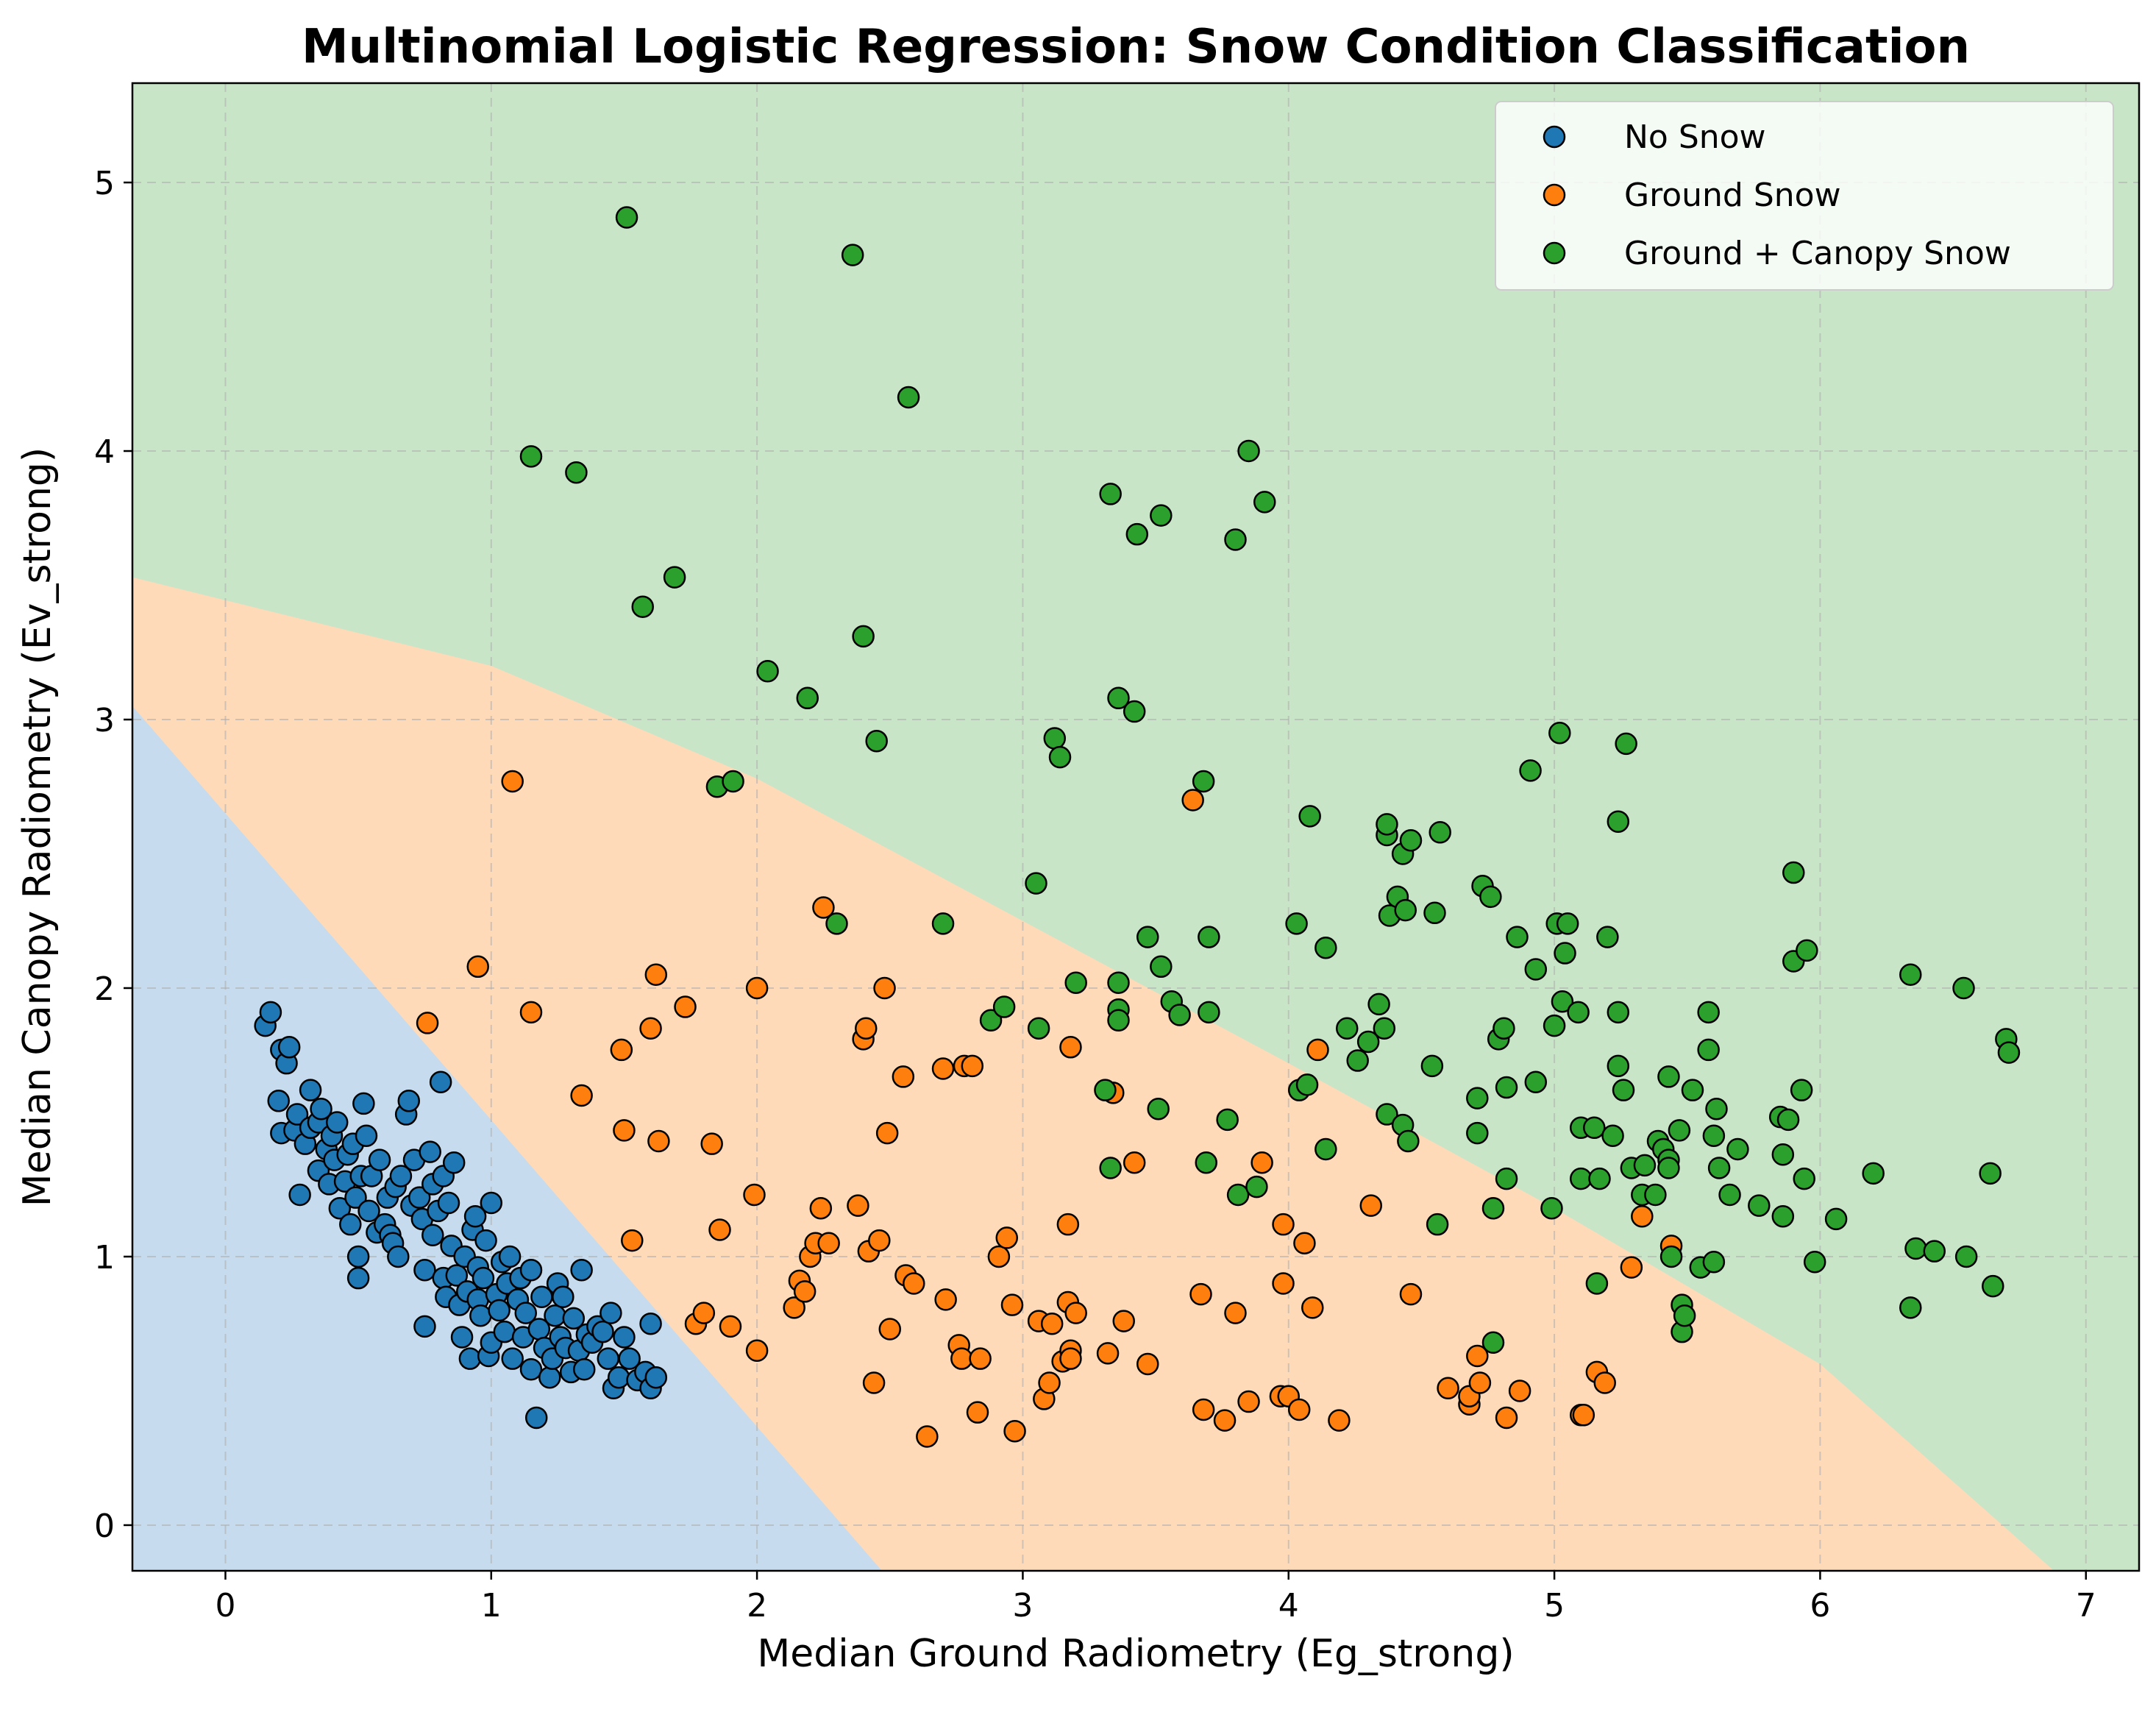 This screenshot has width=2156, height=1715. Describe the element at coordinates (1805, 196) in the screenshot. I see `legend-box` at that location.